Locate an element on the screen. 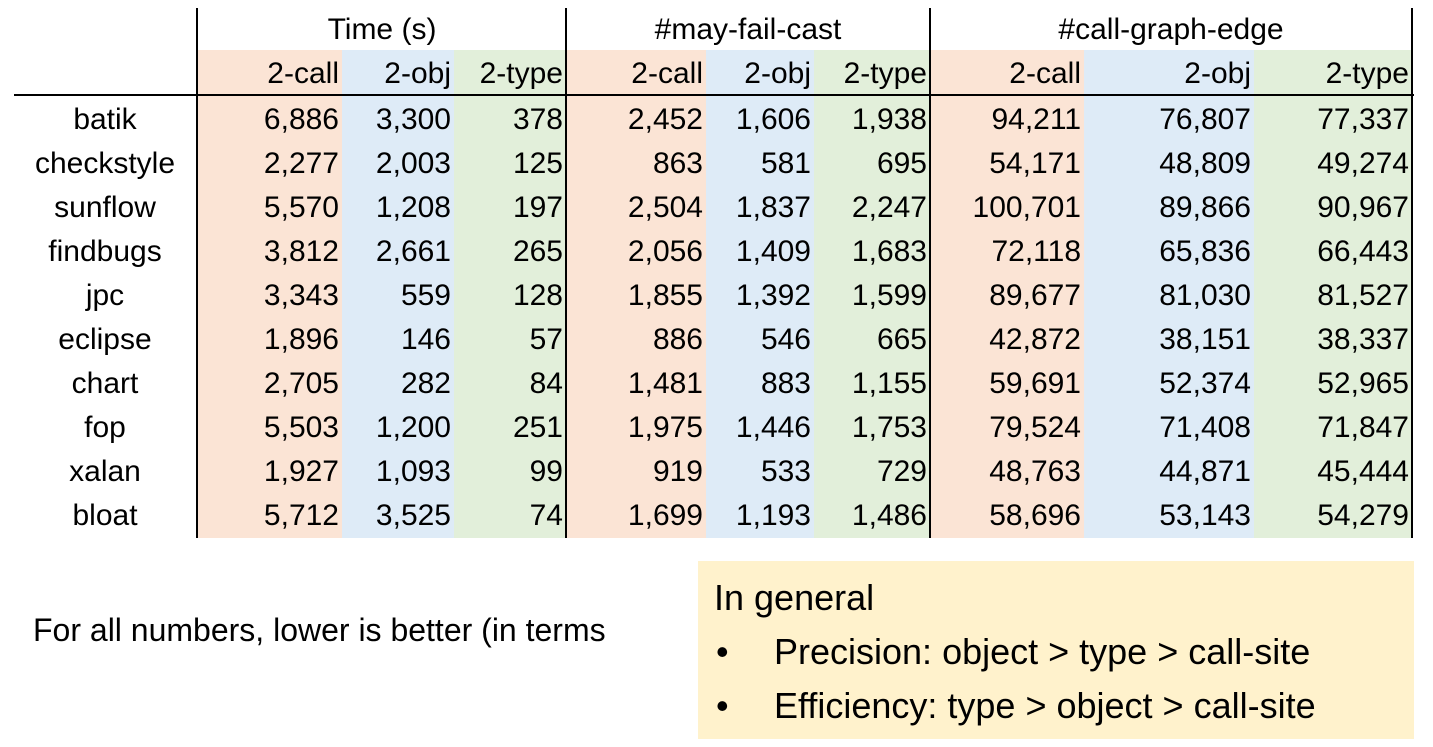  table-cell: 52,965 is located at coordinates (1363, 383).